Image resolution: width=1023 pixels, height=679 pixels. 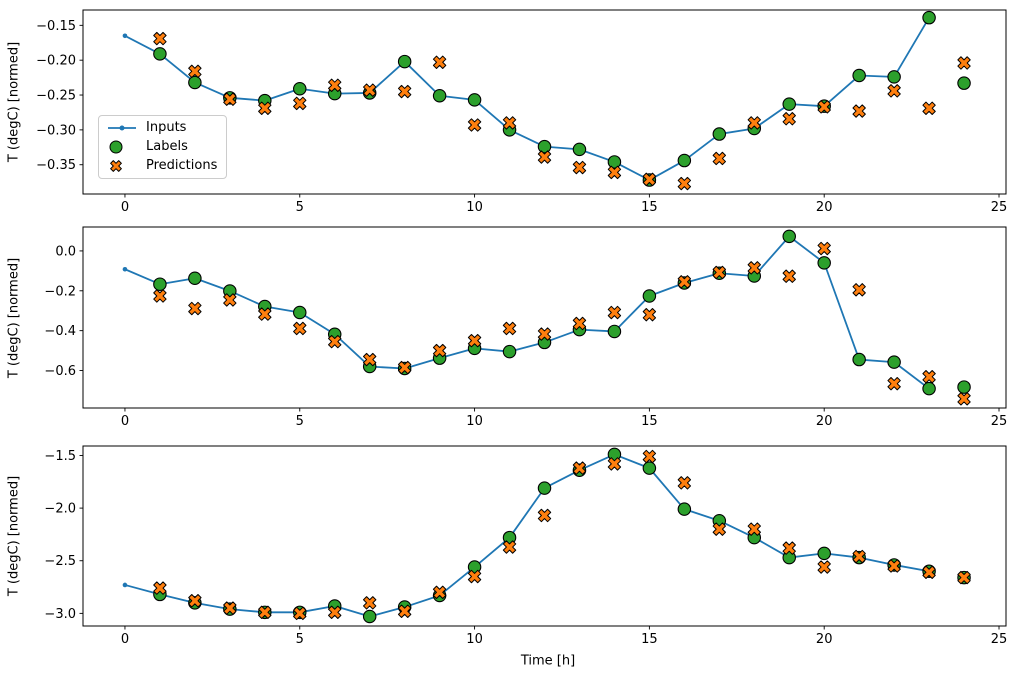 What do you see at coordinates (65, 251) in the screenshot?
I see `y-tick-label: 0.0` at bounding box center [65, 251].